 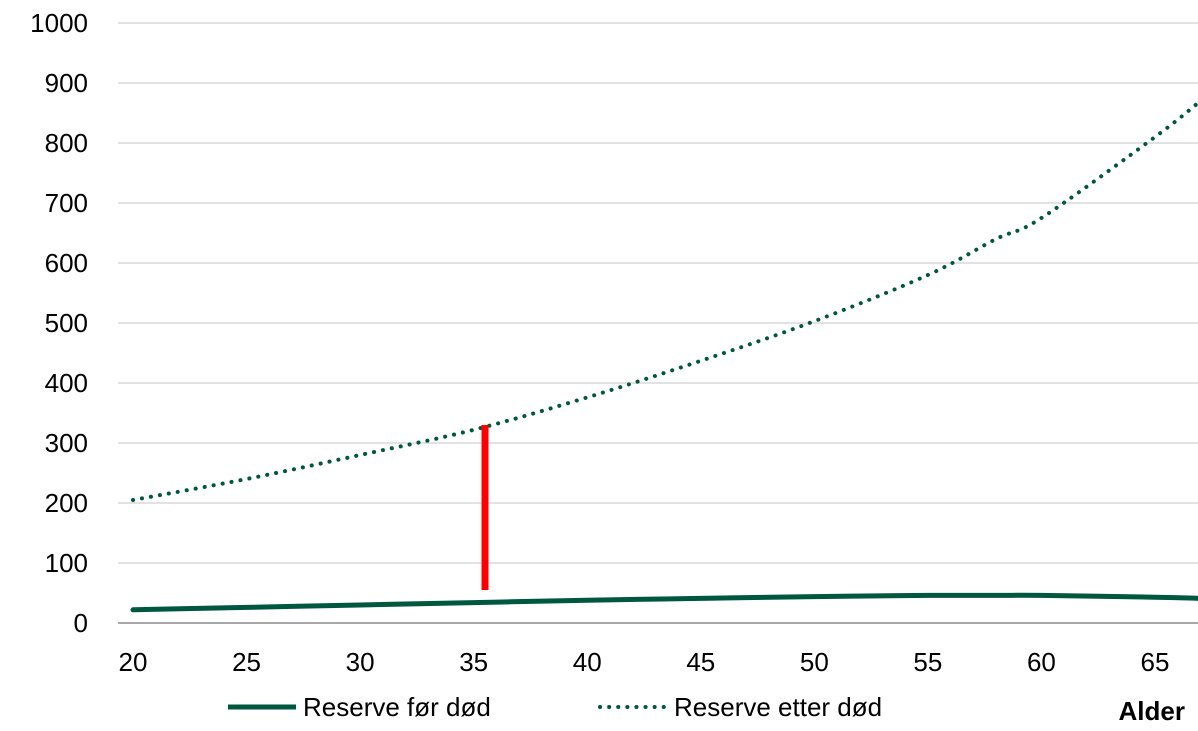 I want to click on series-line-reserve-for-dod, so click(x=664, y=602).